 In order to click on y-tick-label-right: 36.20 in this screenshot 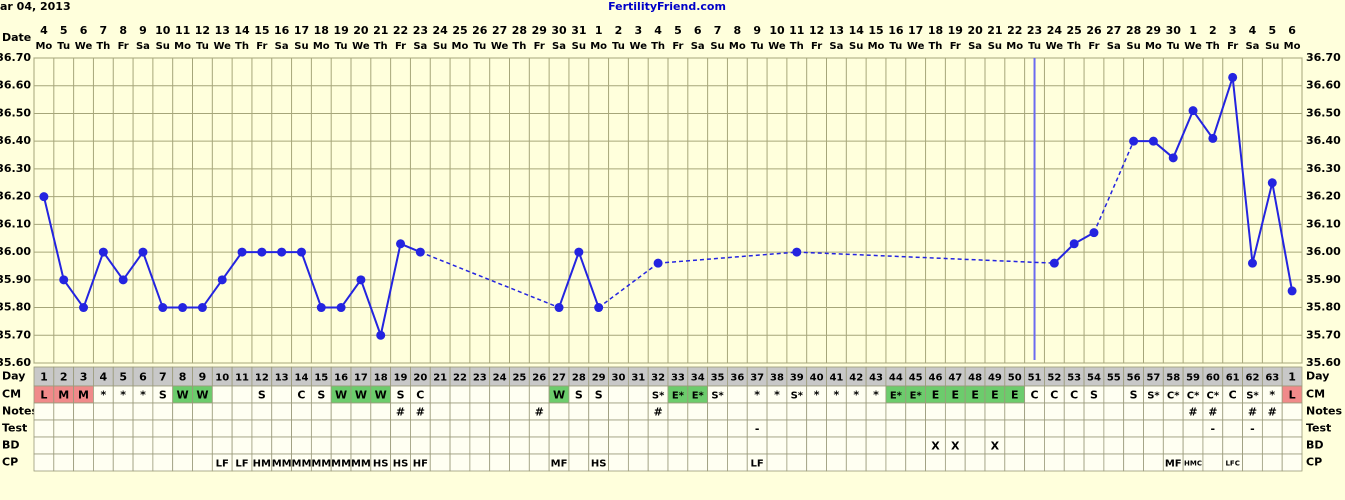, I will do `click(1323, 196)`.